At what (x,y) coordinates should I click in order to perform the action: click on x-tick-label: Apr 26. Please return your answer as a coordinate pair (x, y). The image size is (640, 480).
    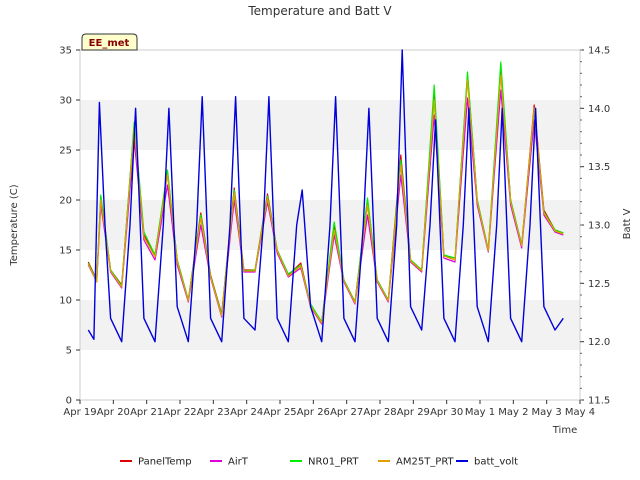
    Looking at the image, I should click on (313, 412).